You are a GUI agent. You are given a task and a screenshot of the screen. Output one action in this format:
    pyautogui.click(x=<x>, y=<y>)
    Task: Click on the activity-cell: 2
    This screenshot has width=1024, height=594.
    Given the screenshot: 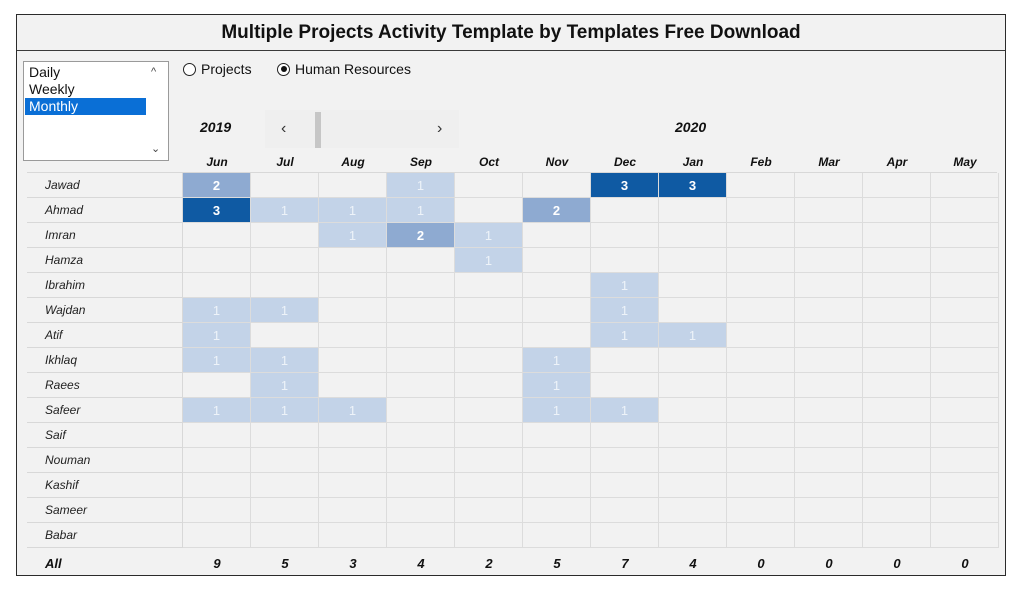 What is the action you would take?
    pyautogui.click(x=217, y=185)
    